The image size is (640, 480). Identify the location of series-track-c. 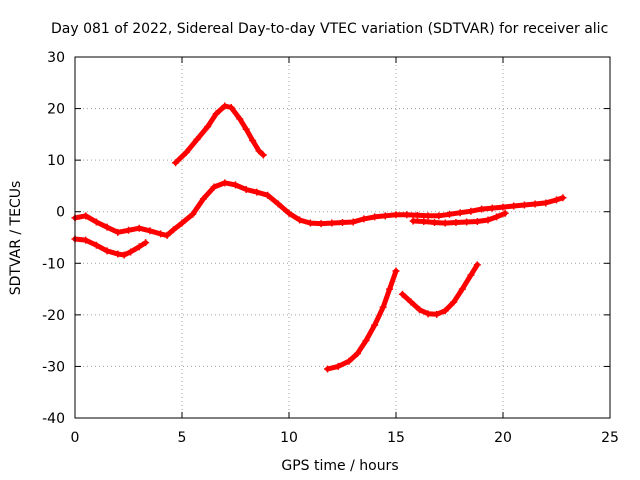
(219, 134).